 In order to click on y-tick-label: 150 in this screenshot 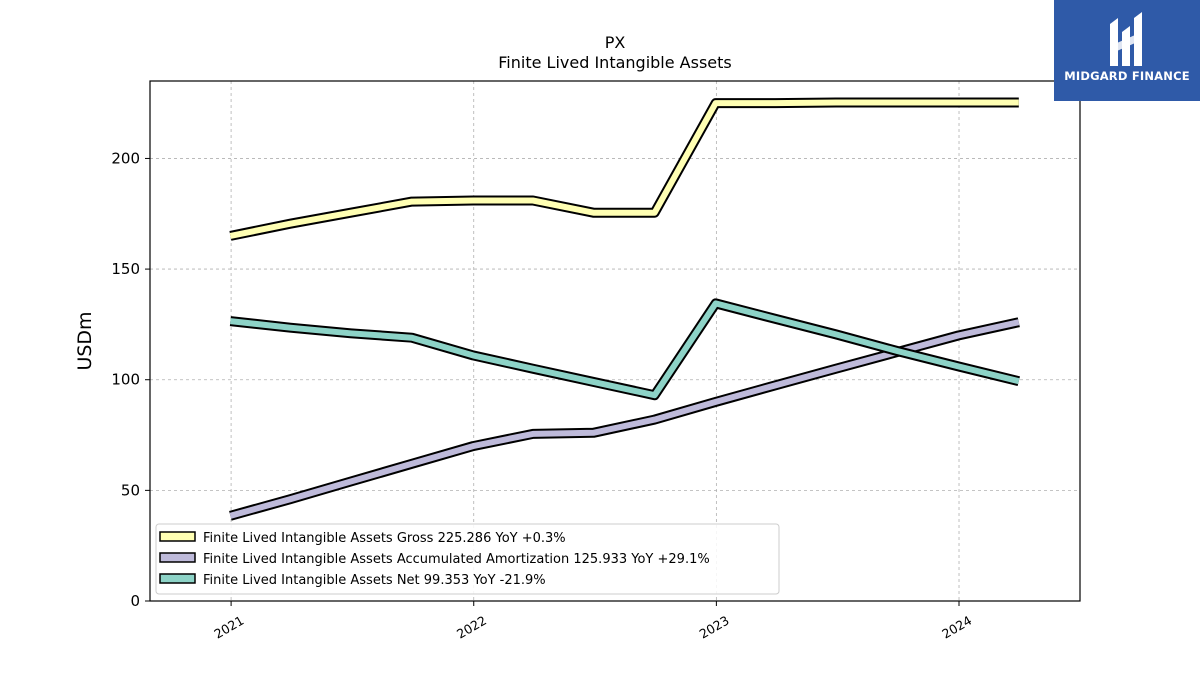, I will do `click(125, 269)`.